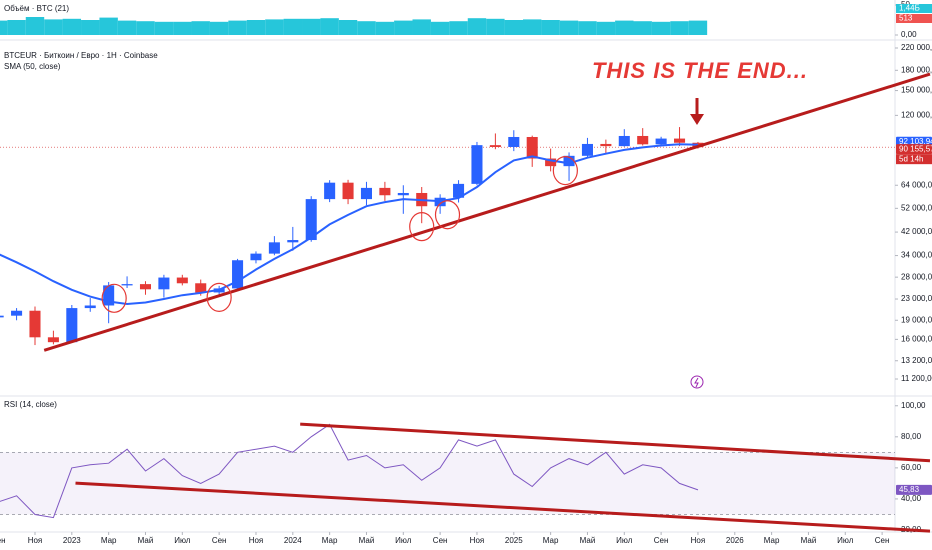 The image size is (932, 550). Describe the element at coordinates (81, 55) in the screenshot. I see `price-title: BTCEUR · Биткоин / Евро · 1Н · Coinbase` at that location.